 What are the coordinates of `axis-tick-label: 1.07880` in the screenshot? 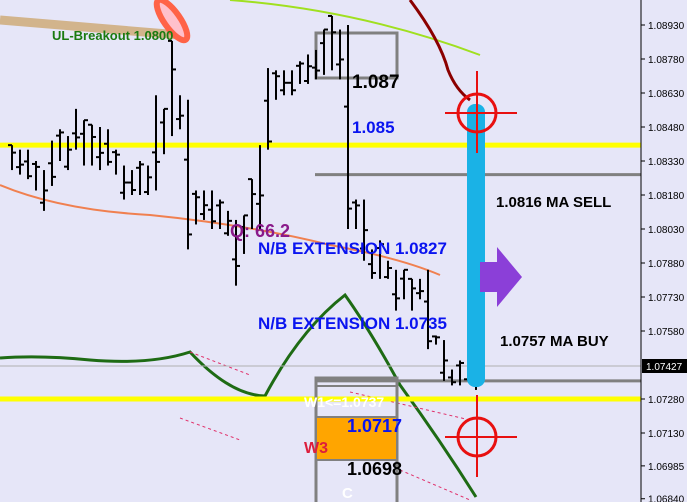 It's located at (666, 264).